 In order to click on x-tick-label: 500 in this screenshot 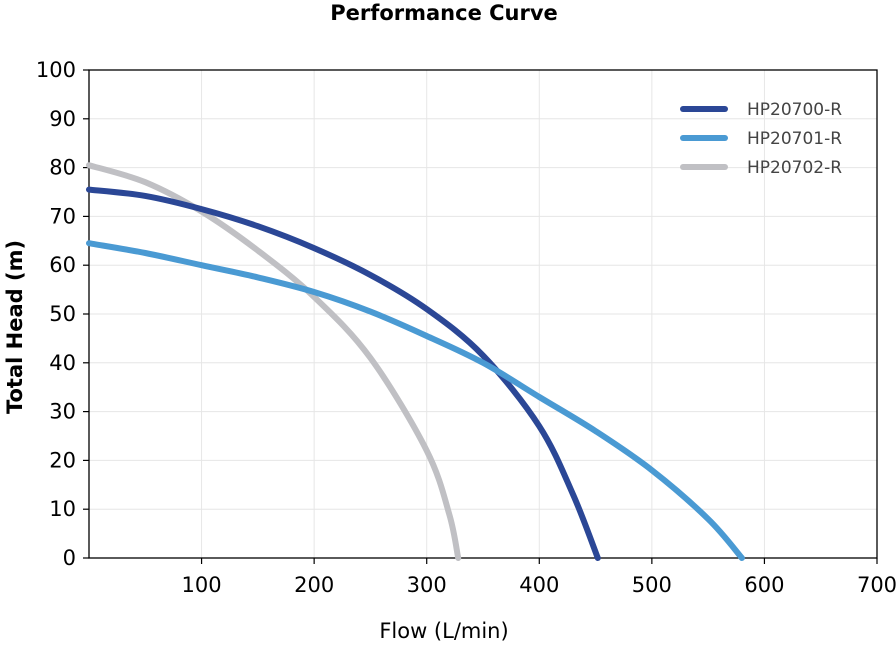, I will do `click(652, 585)`.